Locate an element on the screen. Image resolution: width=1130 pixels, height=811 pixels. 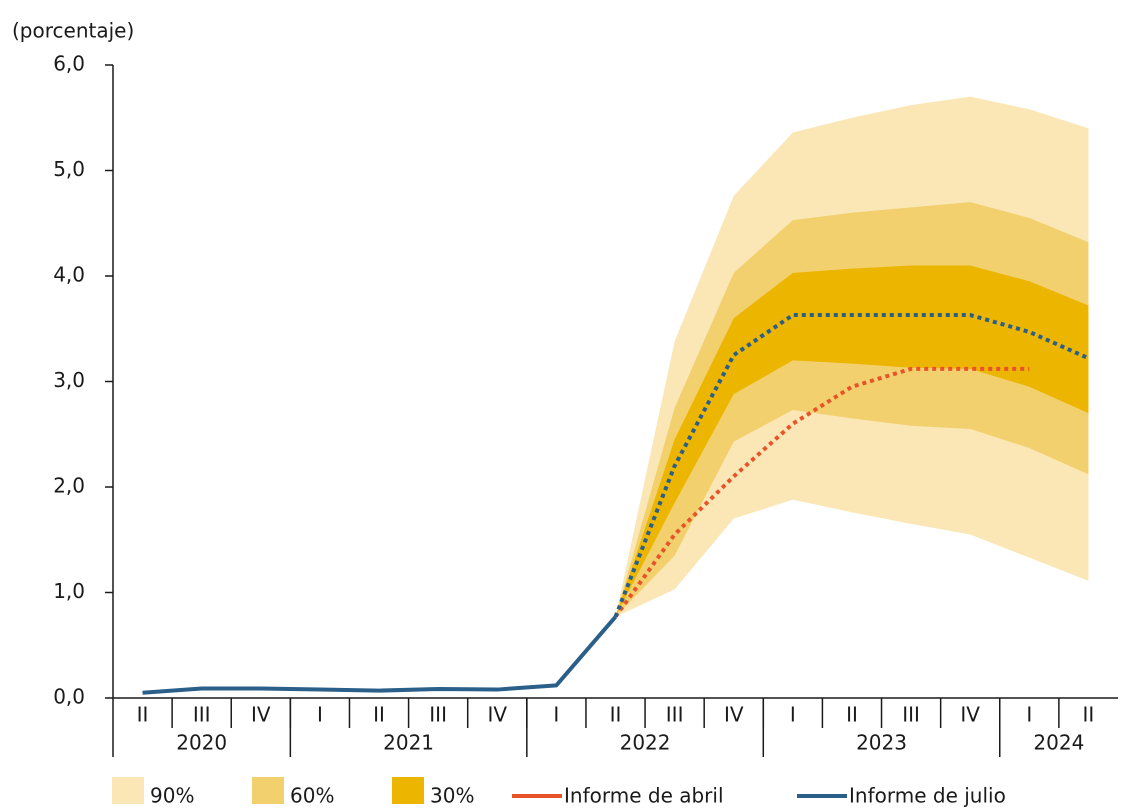
y-tick-label: 3,0 is located at coordinates (69, 380).